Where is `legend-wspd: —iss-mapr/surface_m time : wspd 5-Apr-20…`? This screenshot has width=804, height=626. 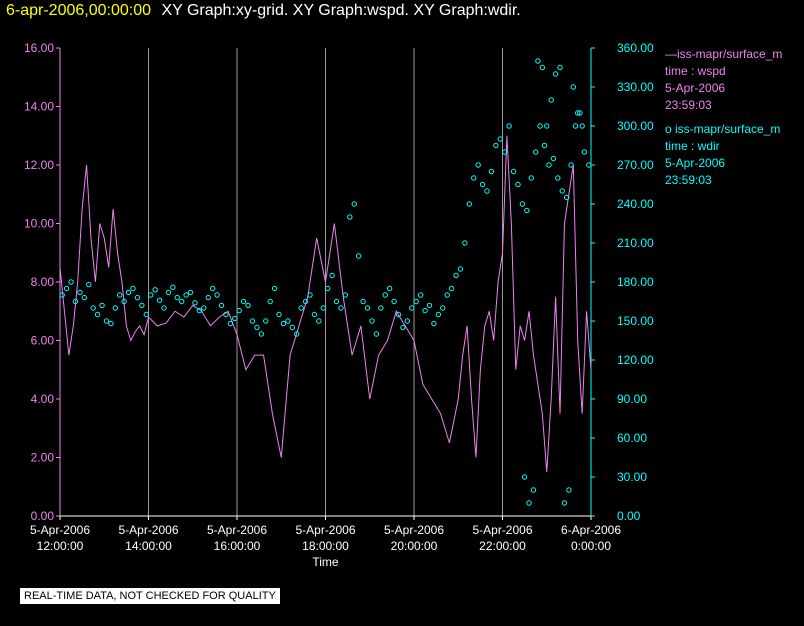
legend-wspd: —iss-mapr/surface_m time : wspd 5-Apr-20… is located at coordinates (734, 80).